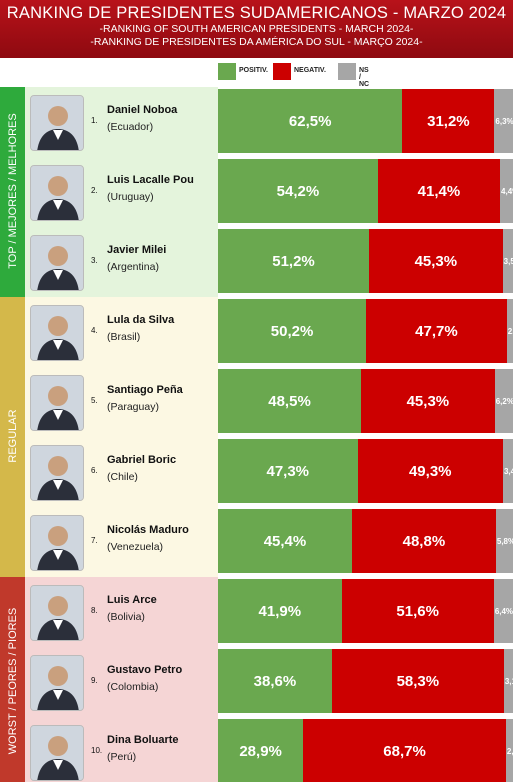  I want to click on bar-positive: 51,2%, so click(294, 261).